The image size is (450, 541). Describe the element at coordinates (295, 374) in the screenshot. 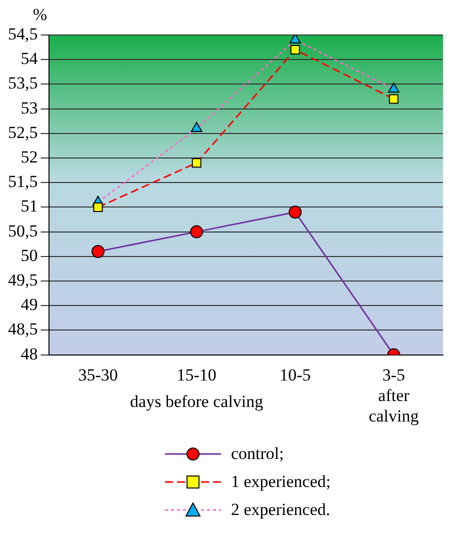

I see `x-tick-label: 10-5` at that location.